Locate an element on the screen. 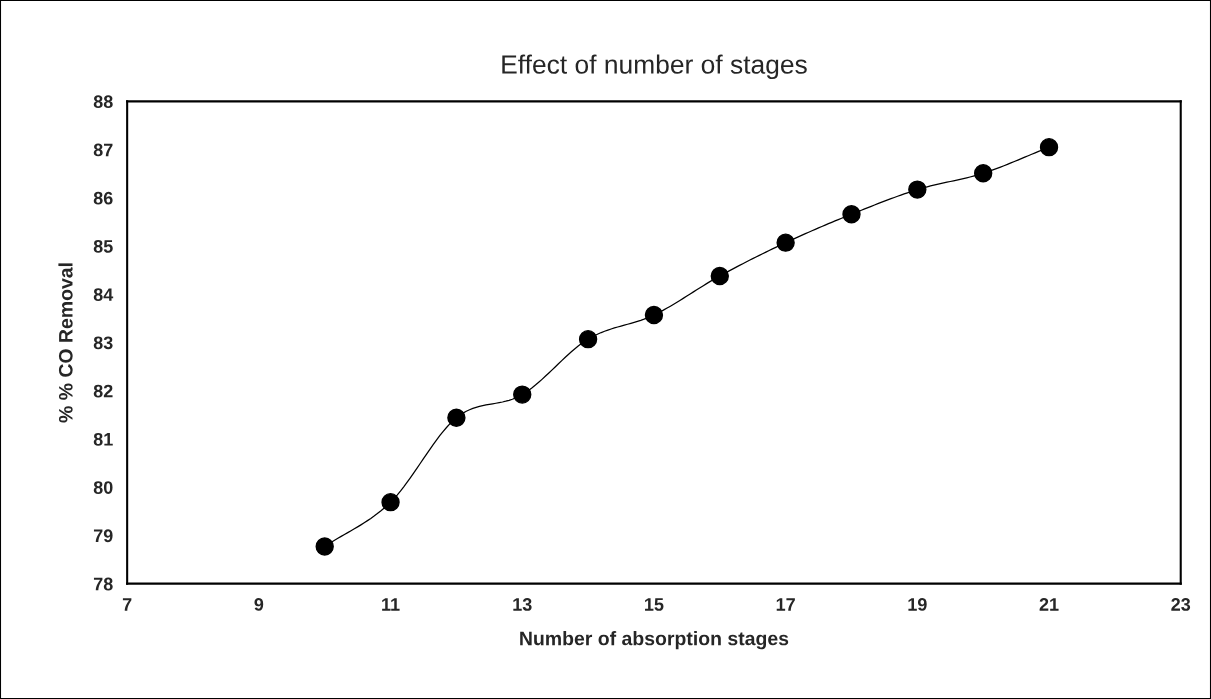 The image size is (1211, 699). y-tick-label: 83 is located at coordinates (103, 343).